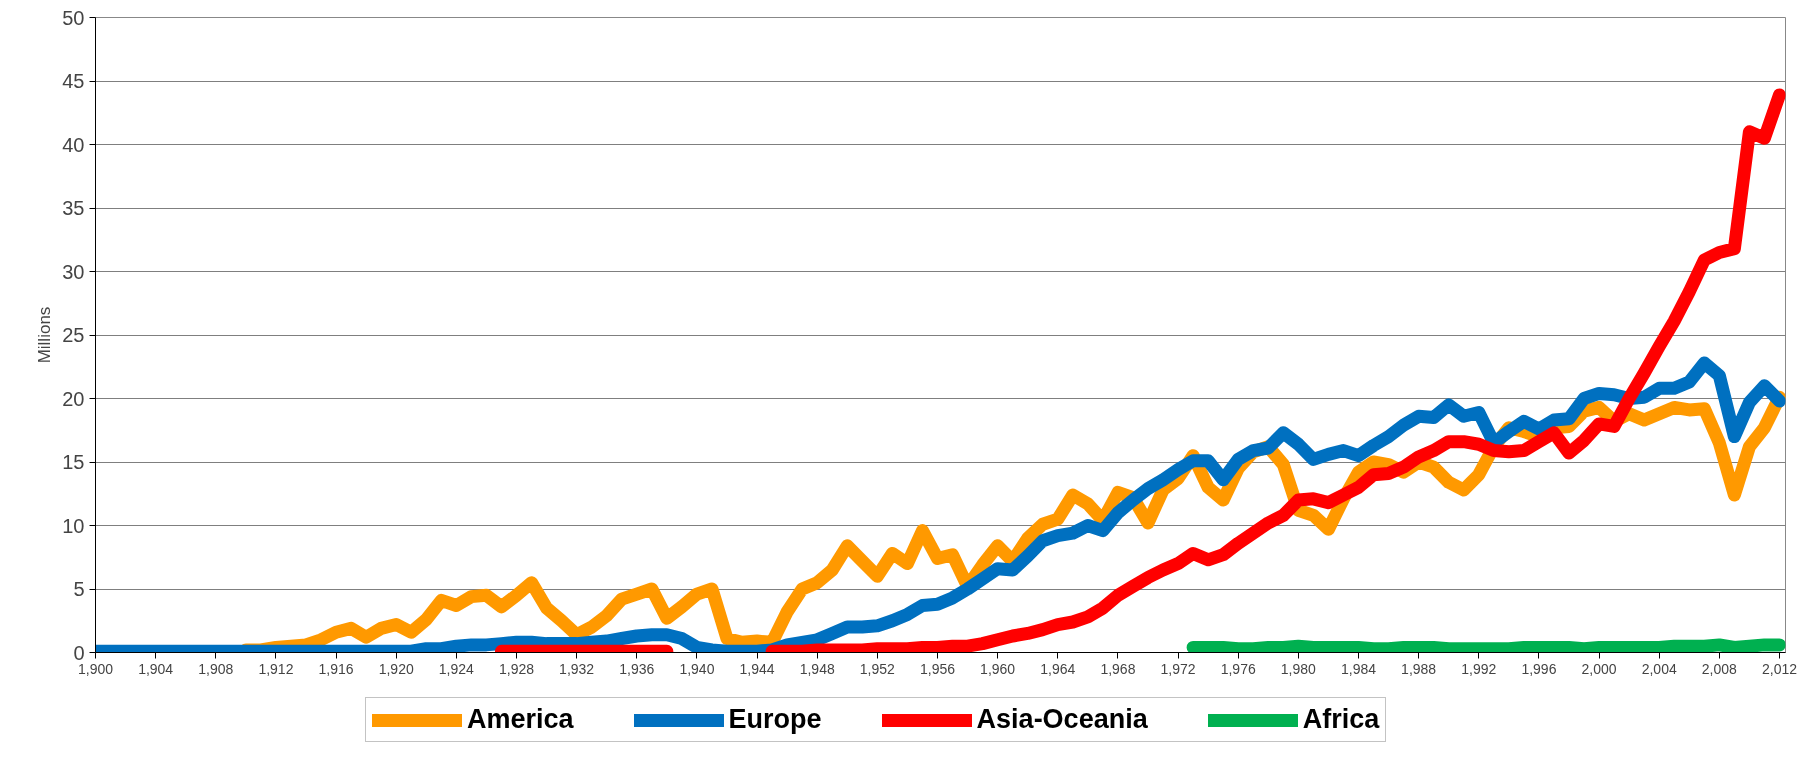 The width and height of the screenshot is (1818, 758). I want to click on x-tick-label: 1,912, so click(276, 668).